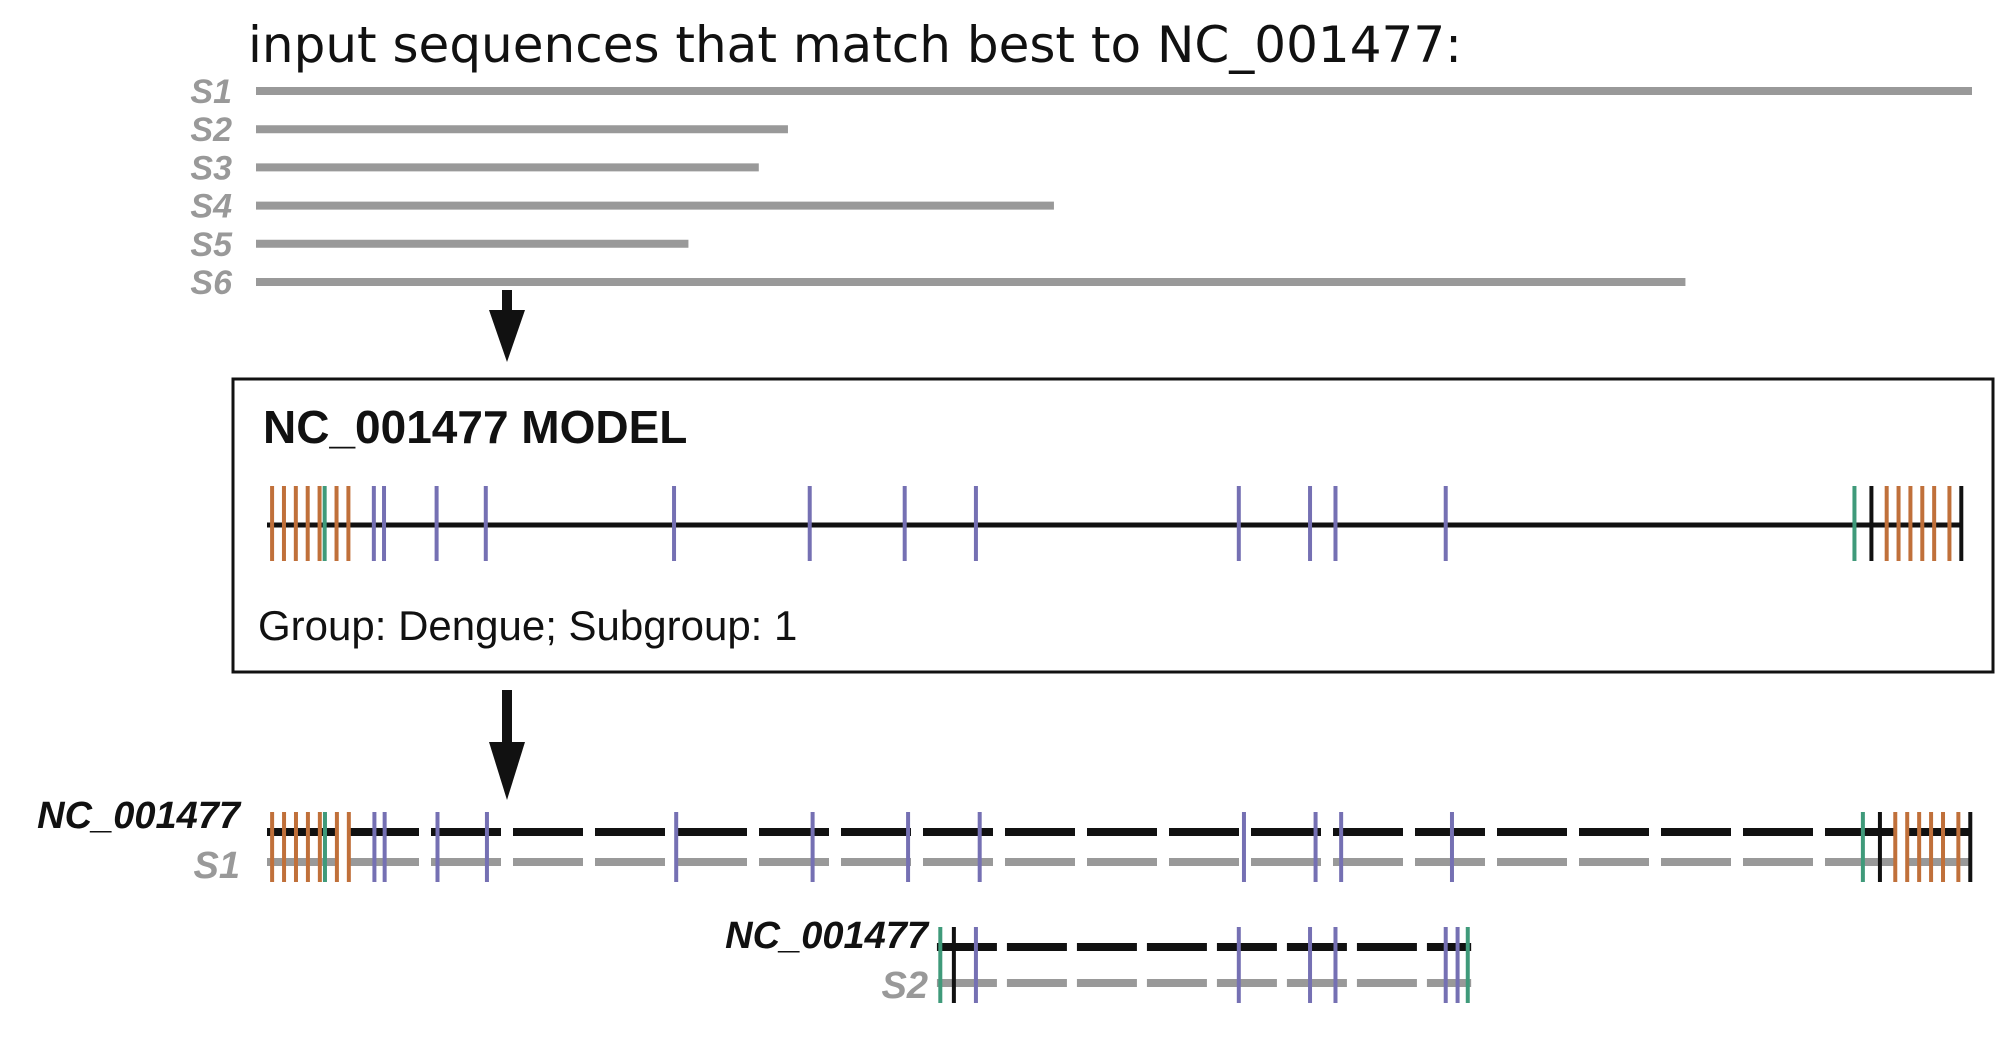  I want to click on sequence-label: S2, so click(211, 130).